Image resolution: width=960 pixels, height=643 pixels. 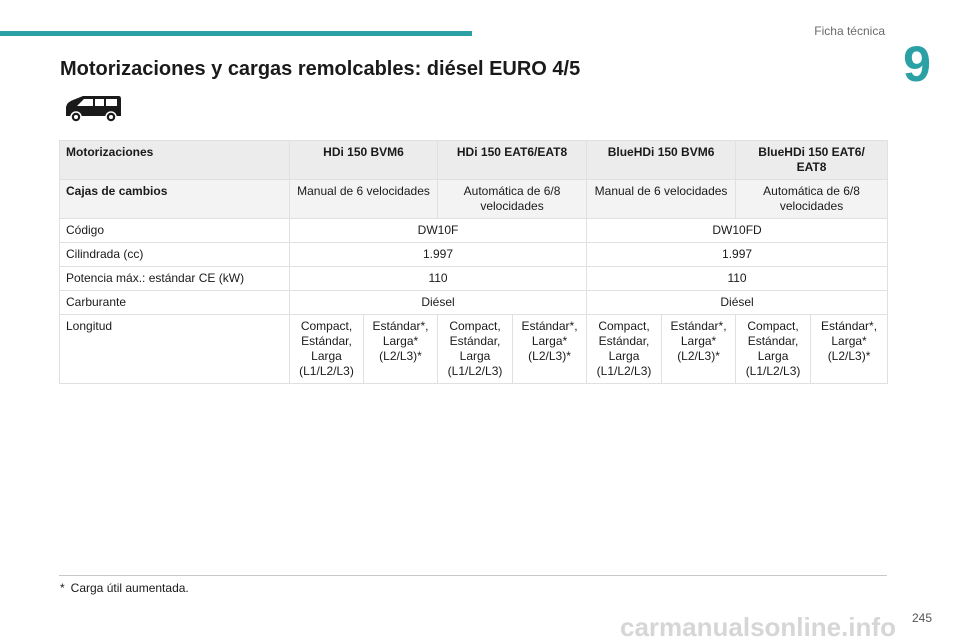 I want to click on row-label: Longitud, so click(x=174, y=349).